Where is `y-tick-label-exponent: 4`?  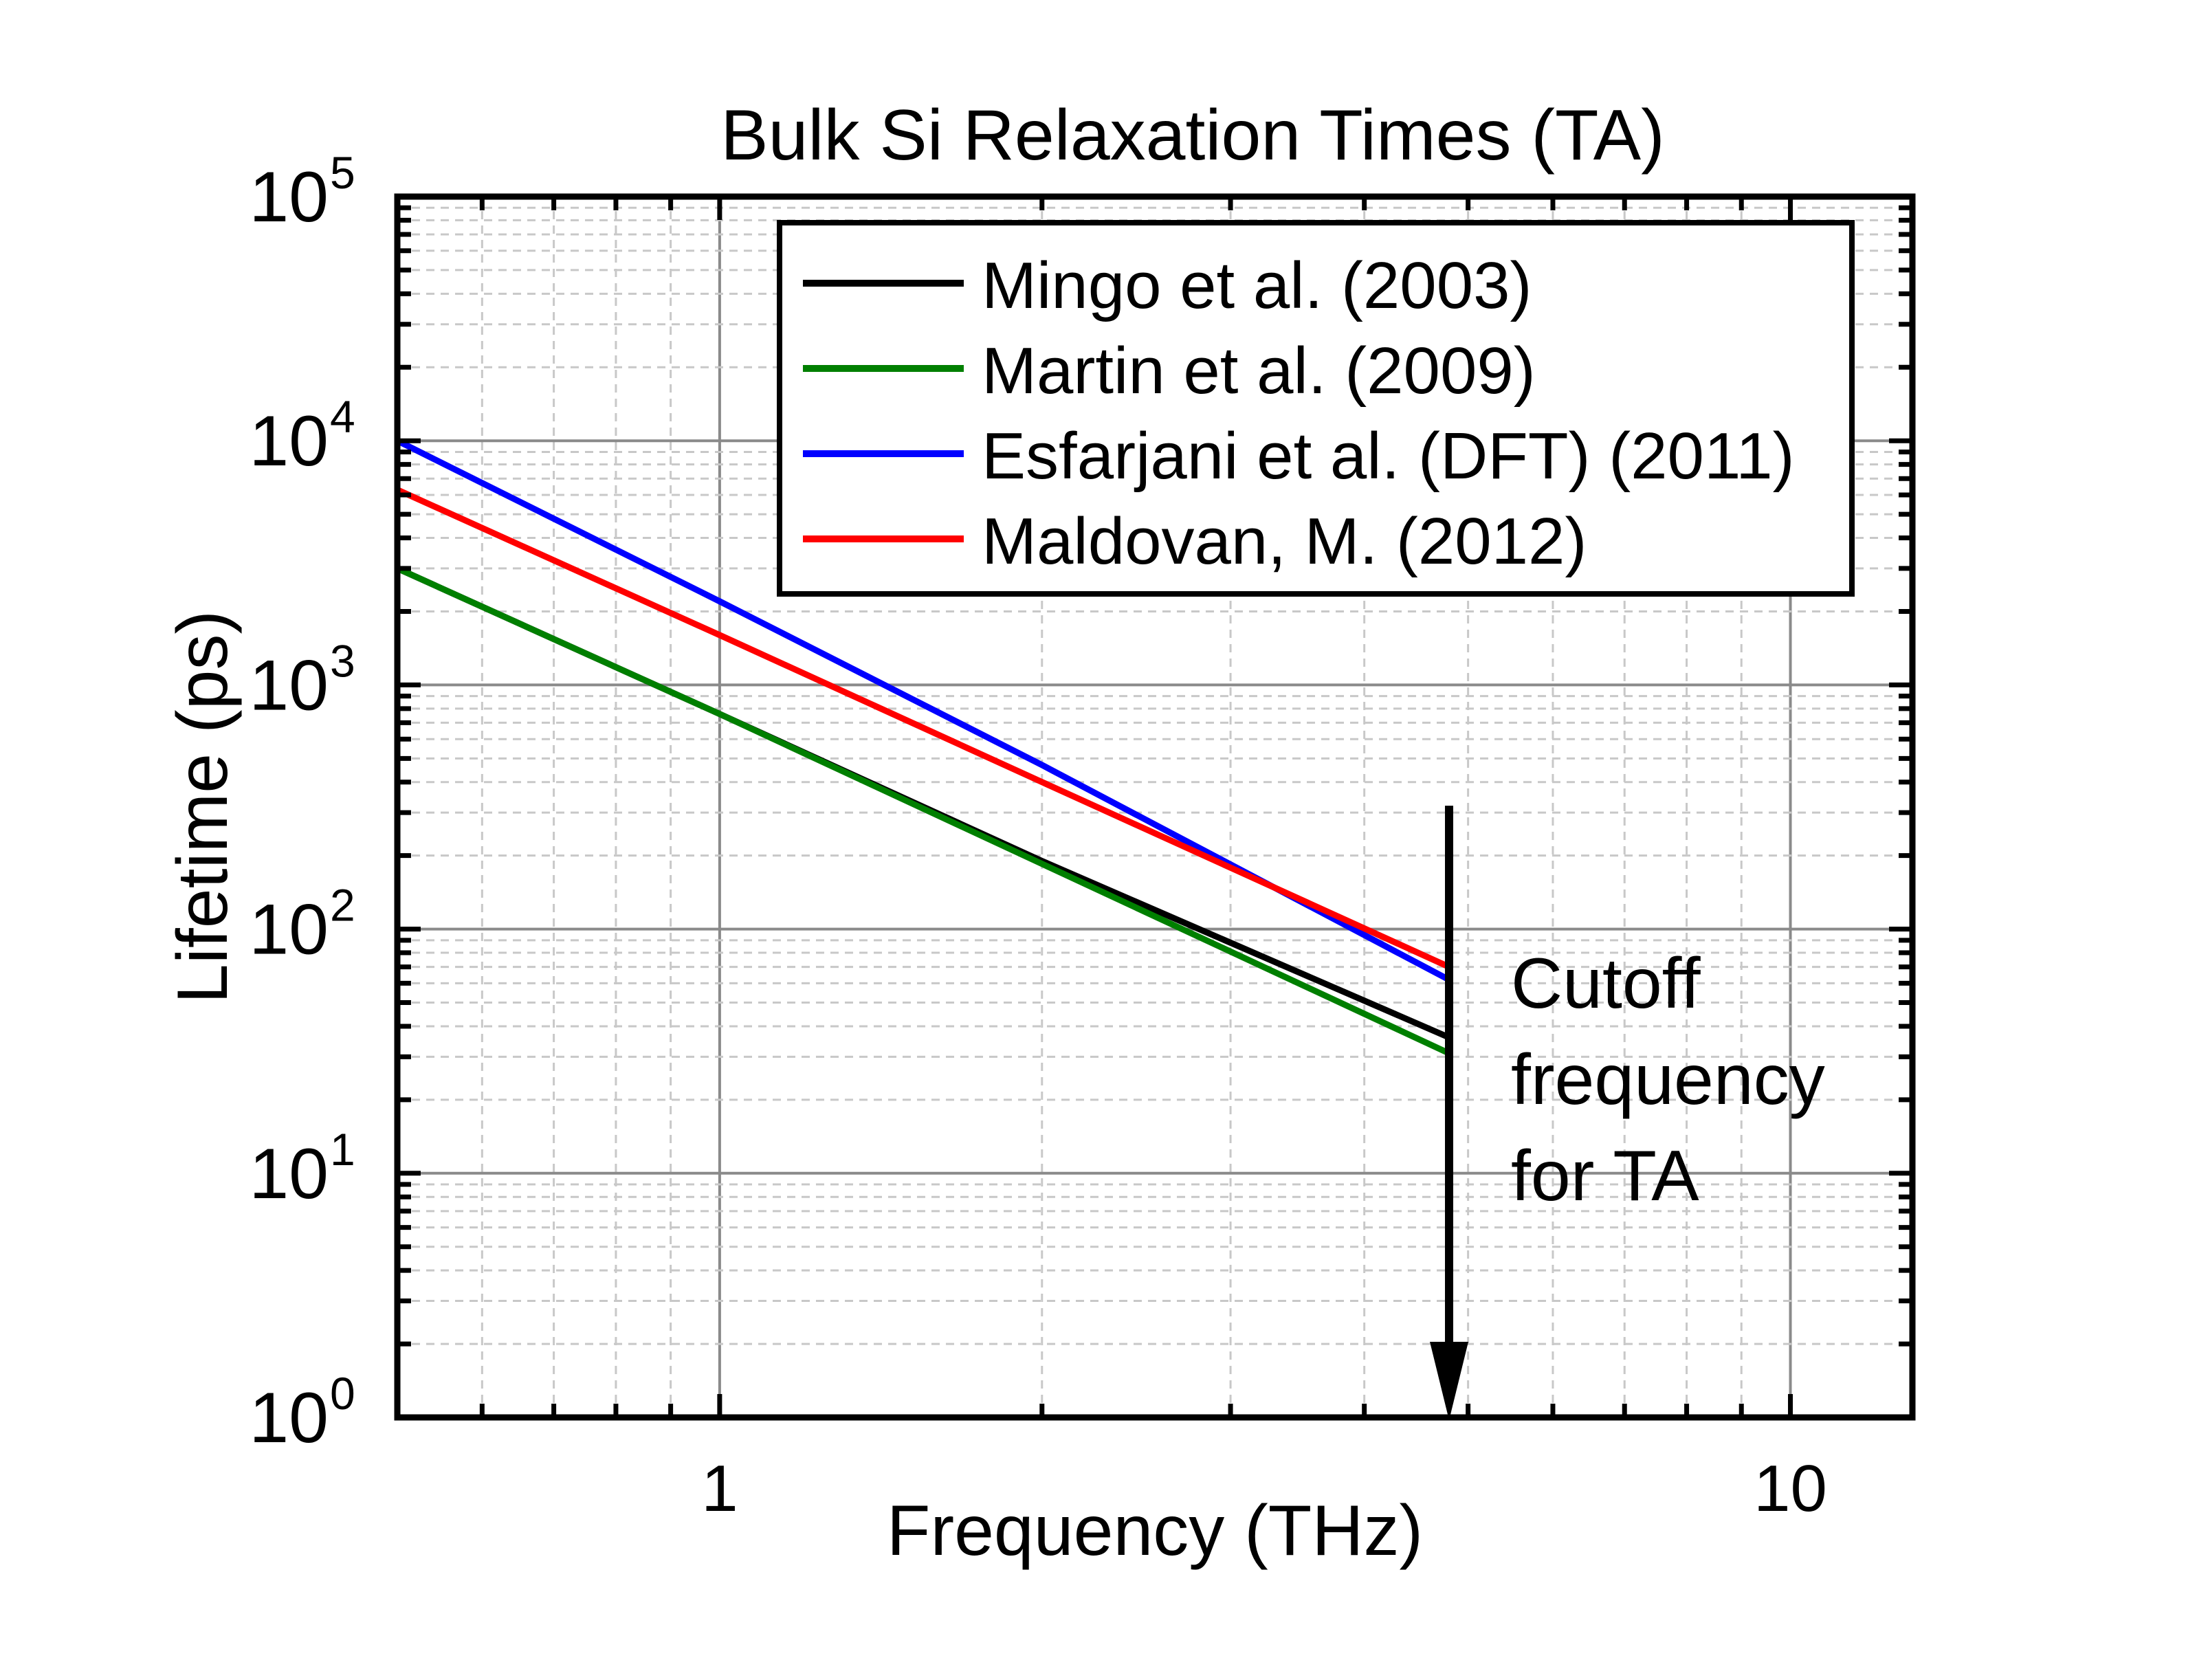 y-tick-label-exponent: 4 is located at coordinates (342, 416).